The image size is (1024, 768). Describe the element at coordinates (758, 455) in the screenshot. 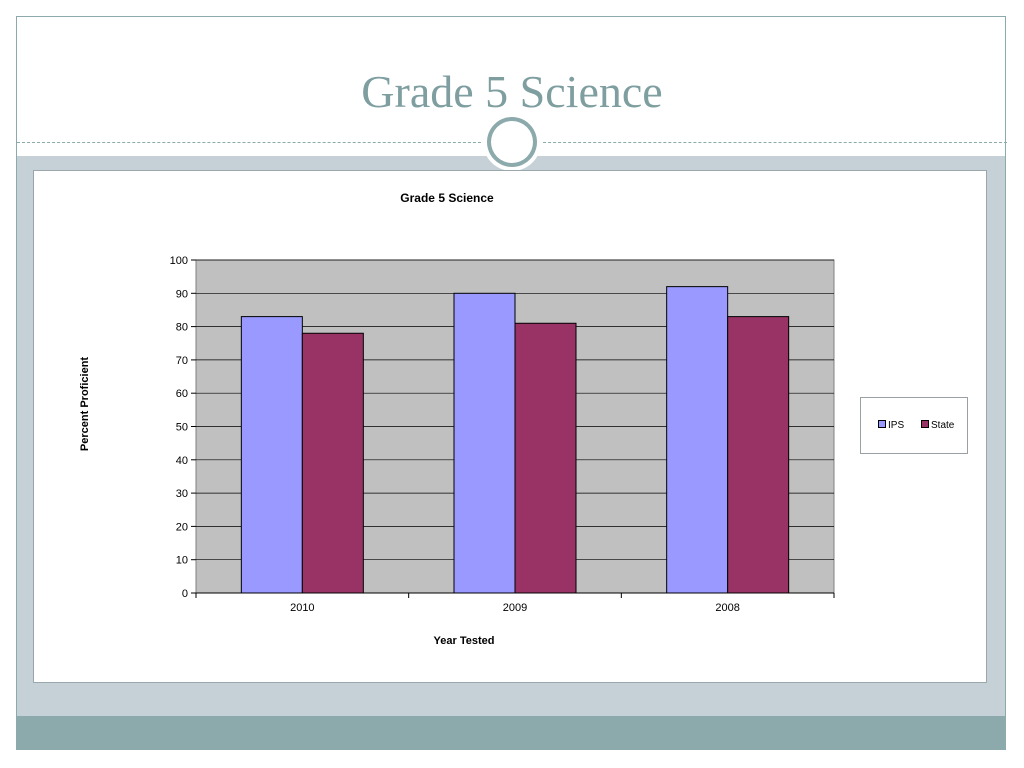

I see `bar-state-2008` at that location.